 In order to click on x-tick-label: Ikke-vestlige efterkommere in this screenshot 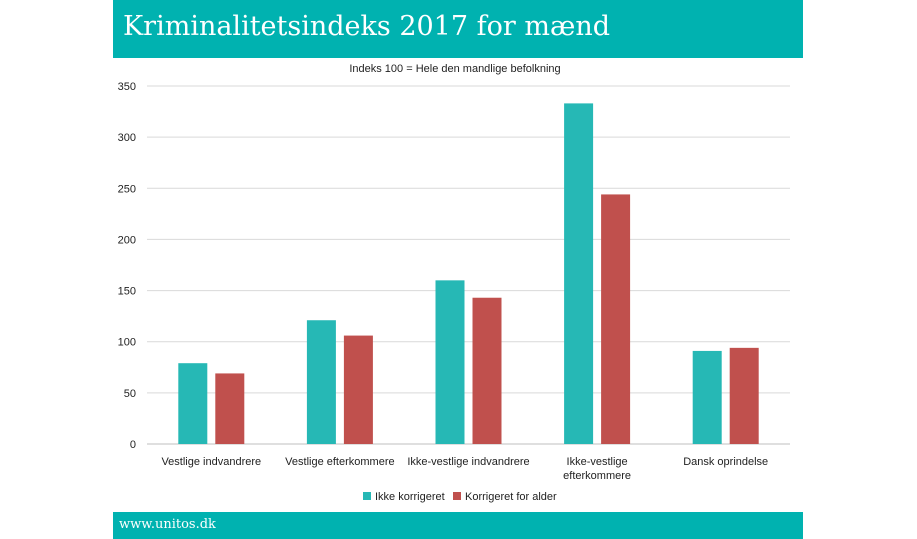, I will do `click(597, 469)`.